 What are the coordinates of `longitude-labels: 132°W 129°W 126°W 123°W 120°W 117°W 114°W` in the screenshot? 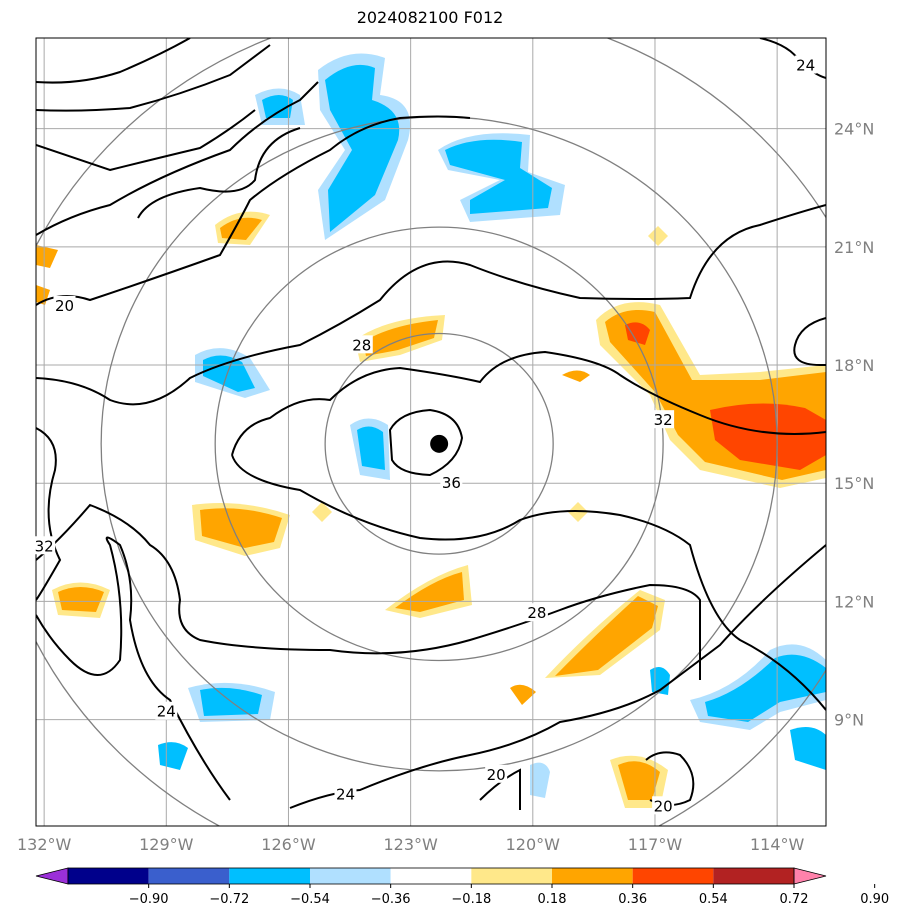 It's located at (411, 844).